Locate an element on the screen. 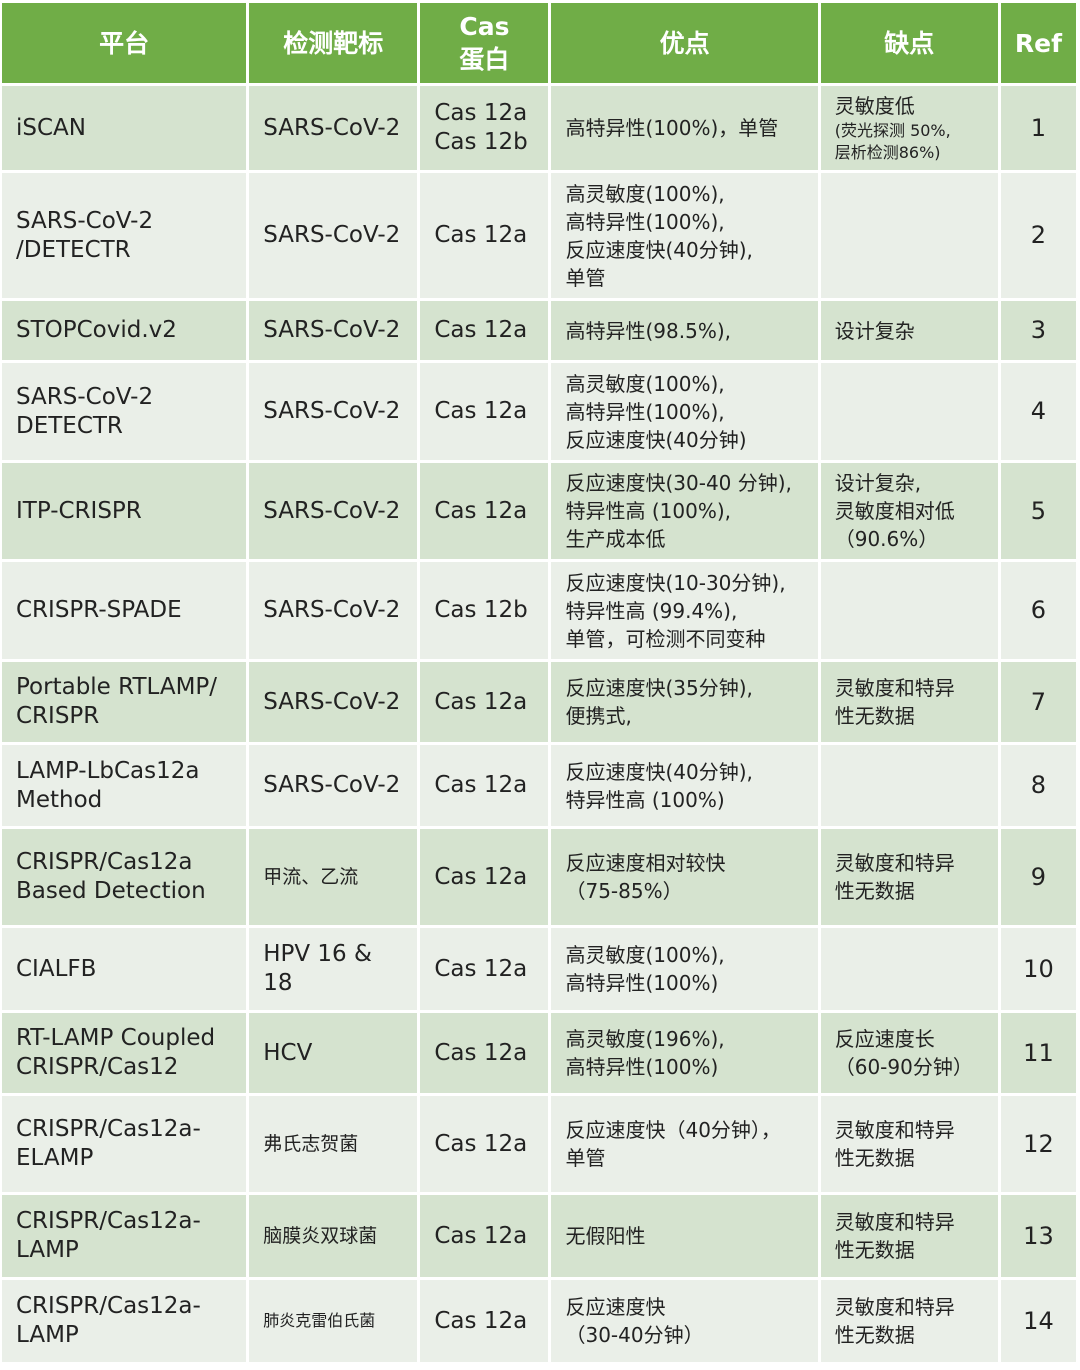 Image resolution: width=1080 pixels, height=1370 pixels. ref-cell-text: 13 is located at coordinates (1038, 1235).